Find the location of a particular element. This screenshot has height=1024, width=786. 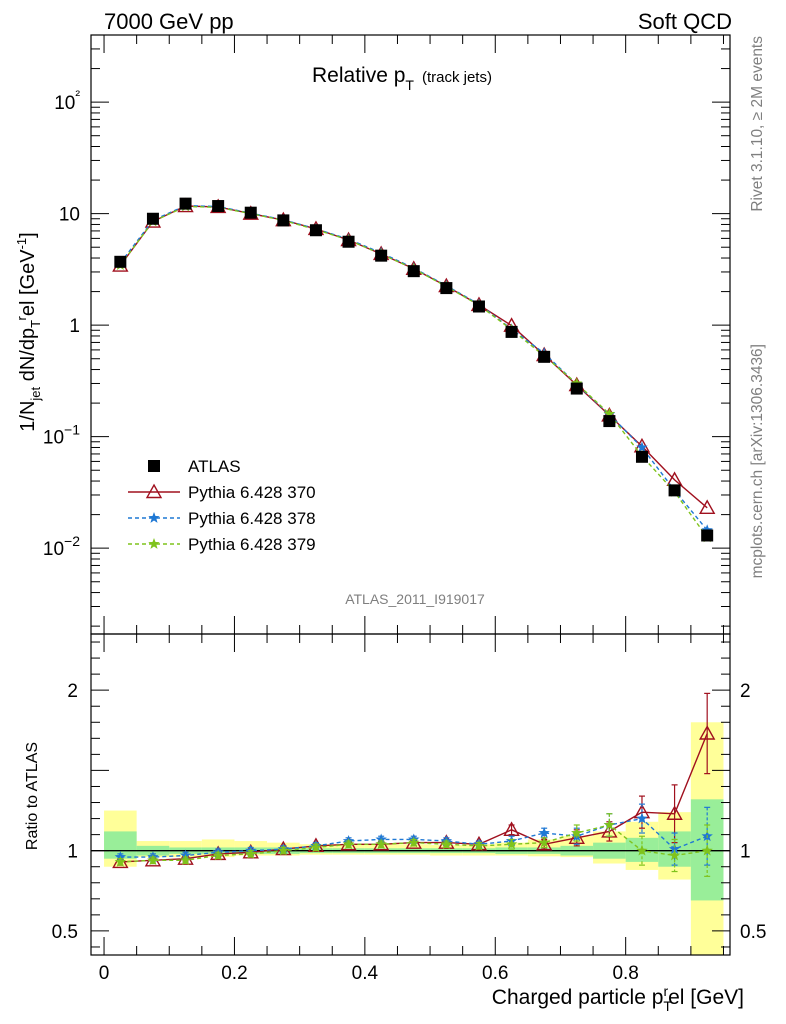

y-tick-label: 10⁻² is located at coordinates (61, 546).